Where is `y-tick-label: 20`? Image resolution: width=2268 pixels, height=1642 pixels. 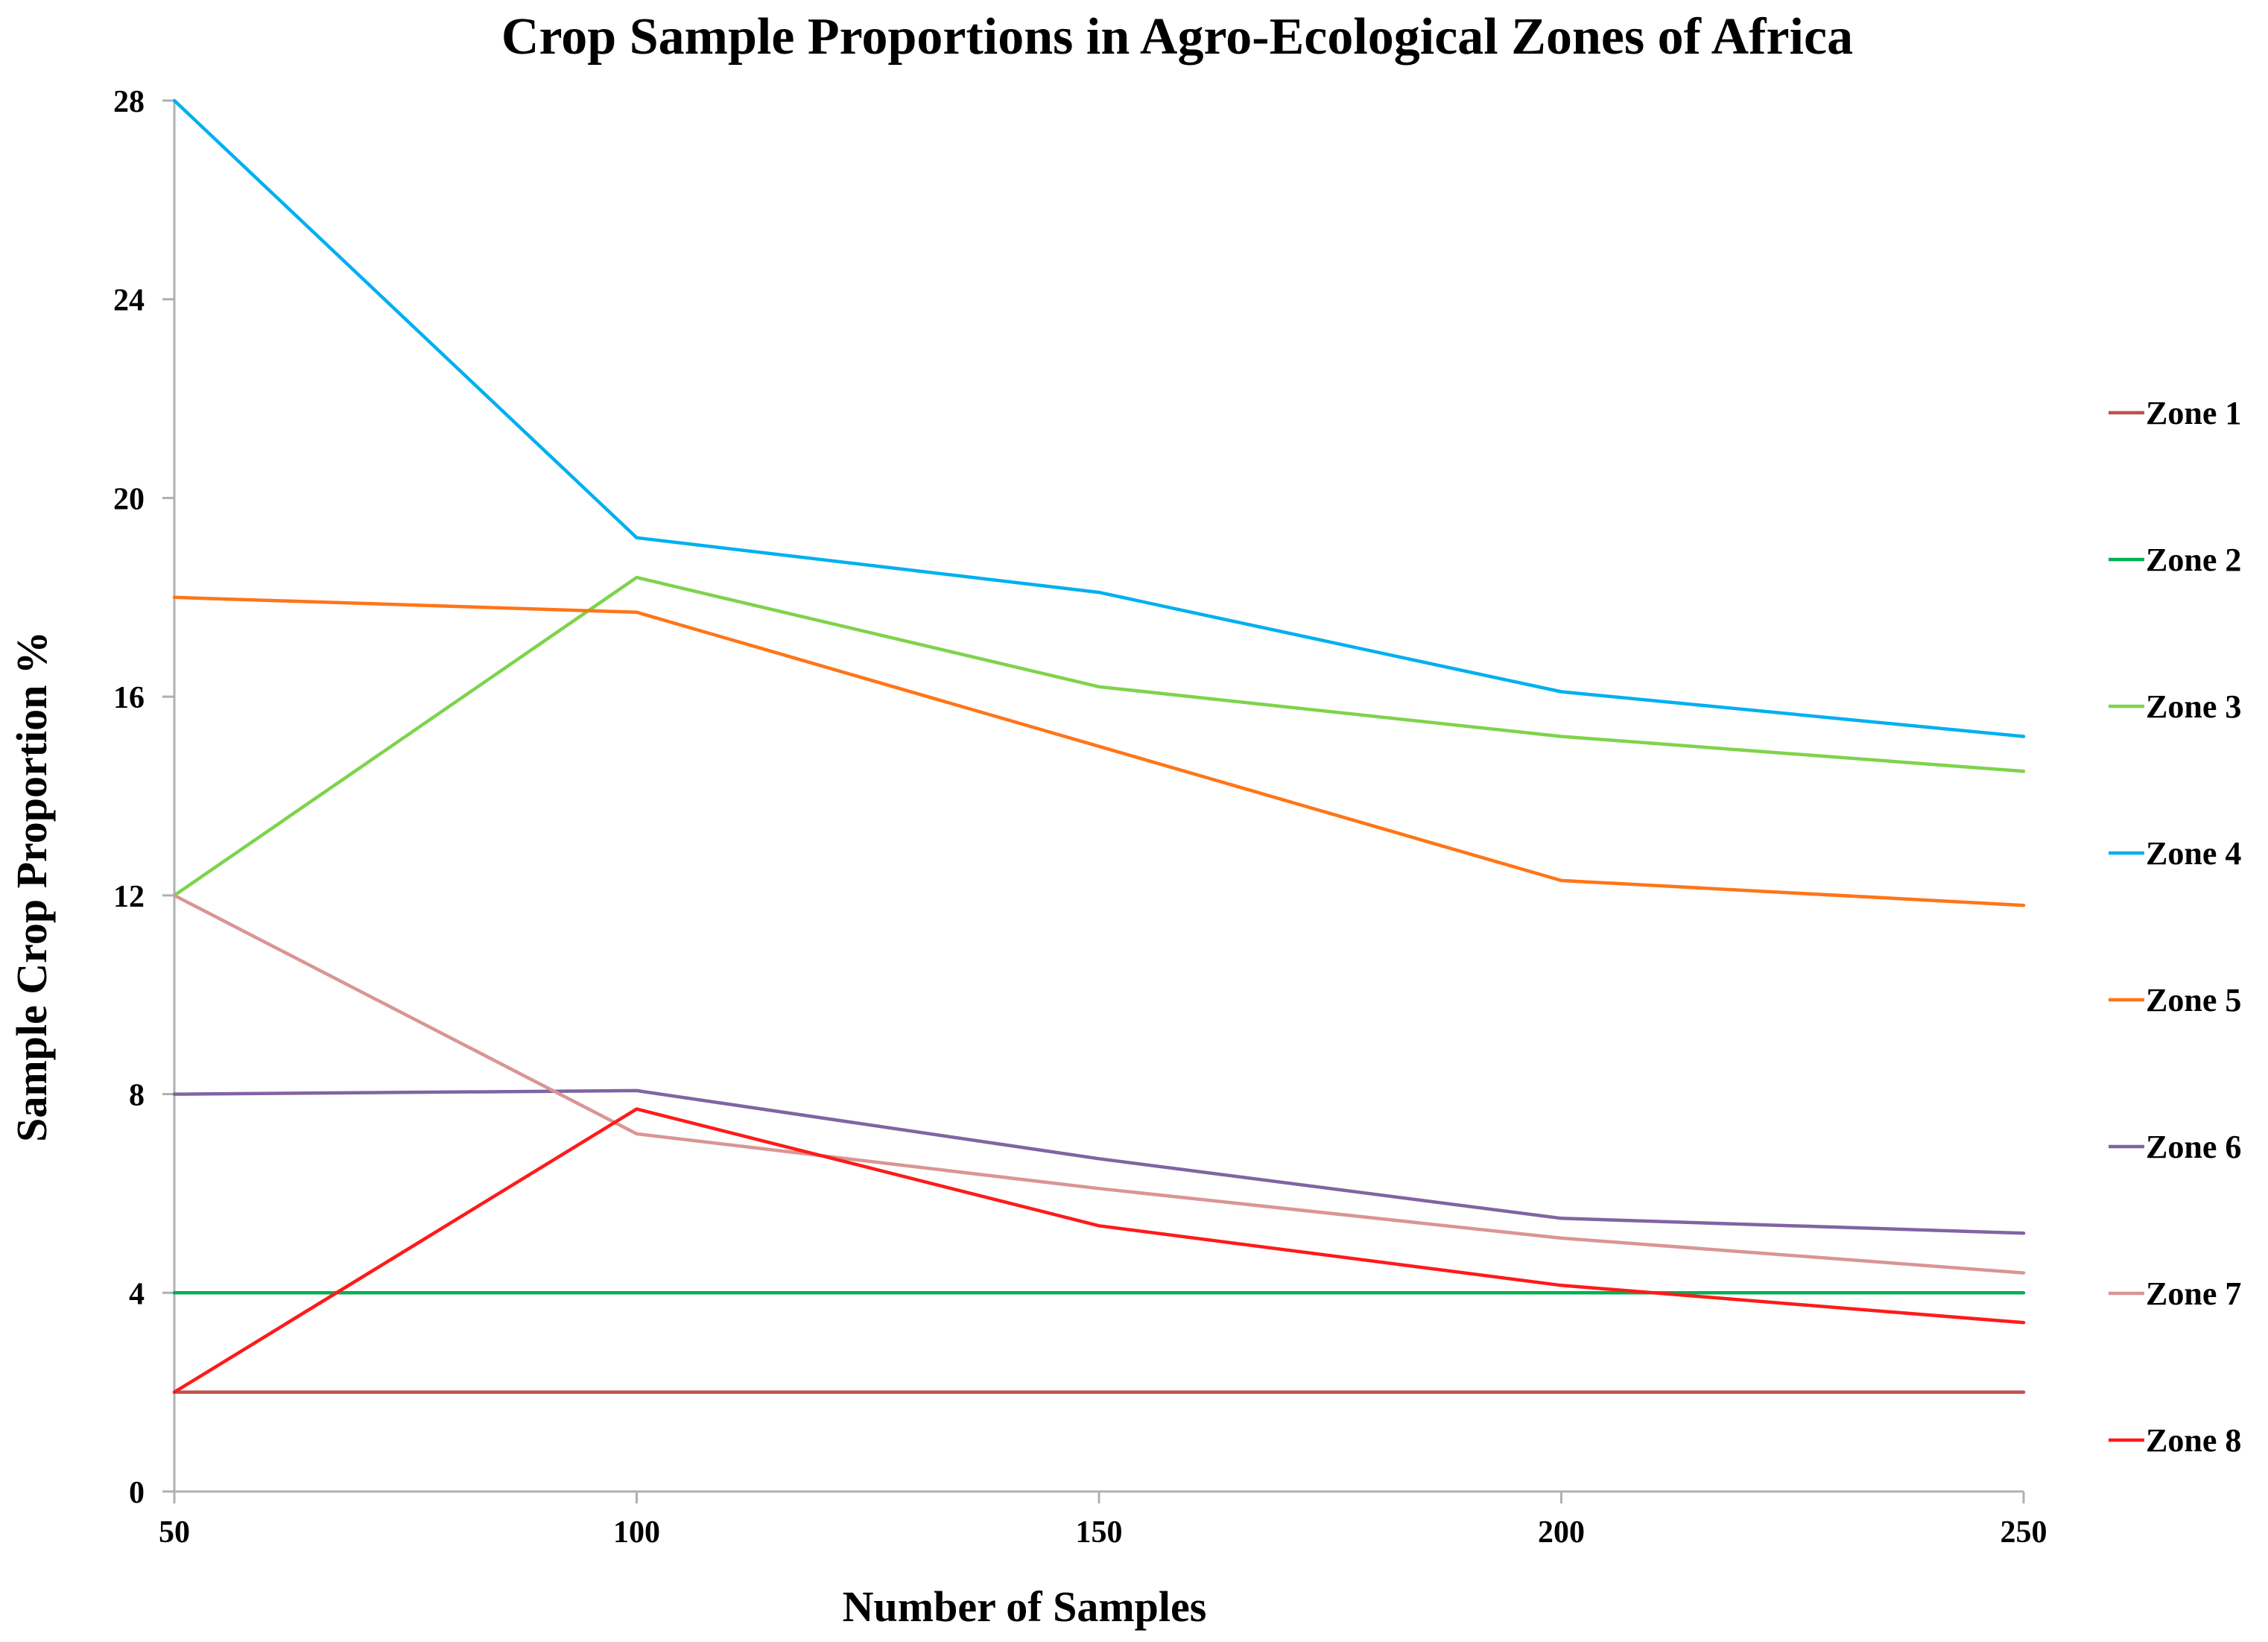 y-tick-label: 20 is located at coordinates (129, 499).